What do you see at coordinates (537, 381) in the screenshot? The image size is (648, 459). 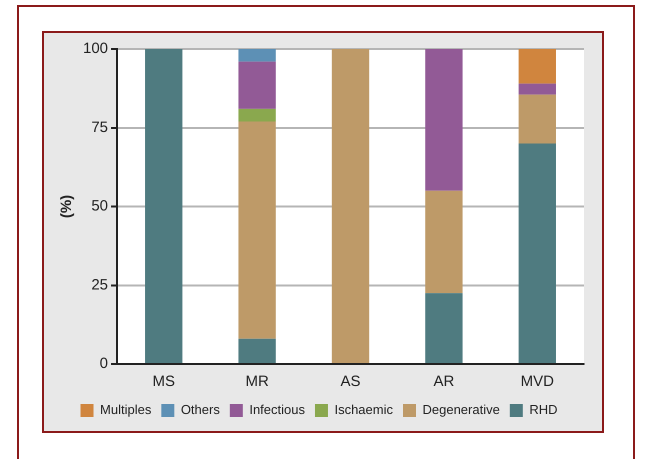 I see `x-tick-label: MVD` at bounding box center [537, 381].